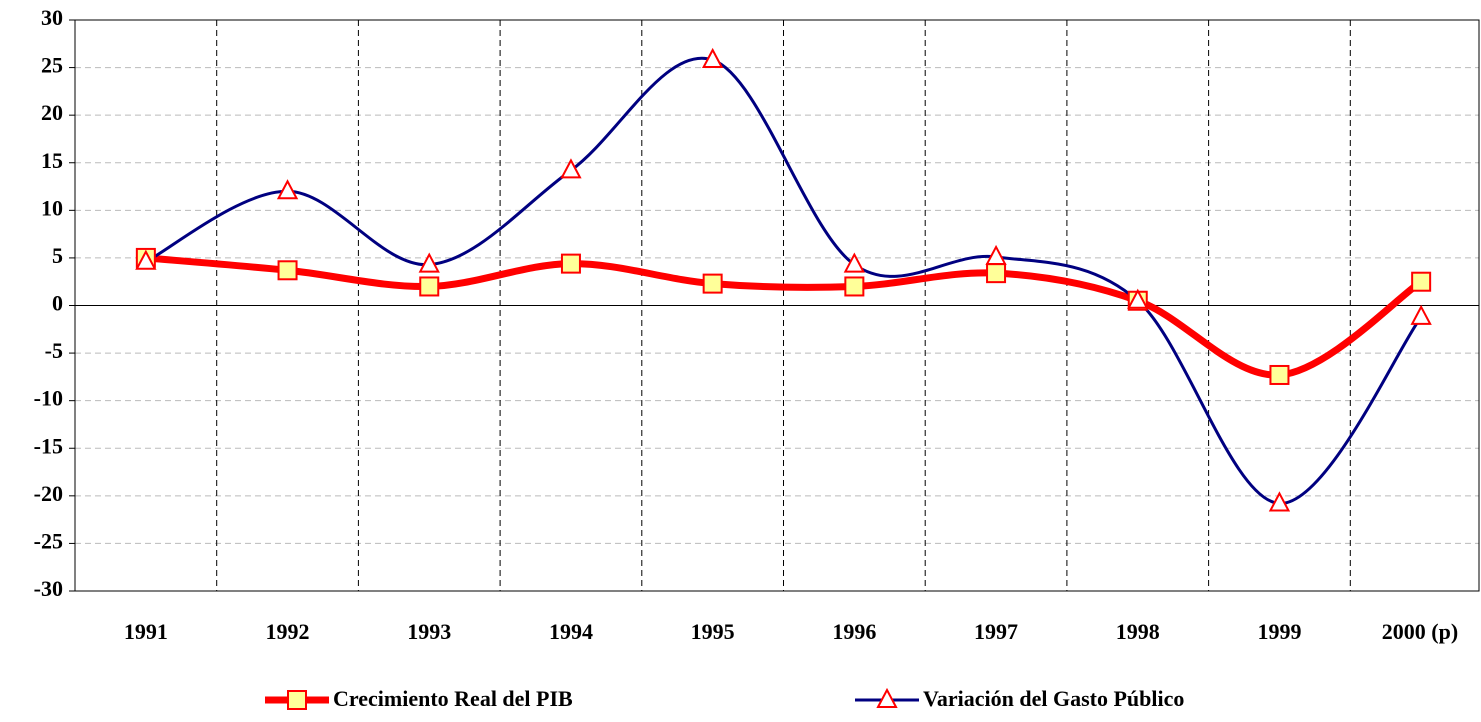 Image resolution: width=1481 pixels, height=722 pixels. Describe the element at coordinates (713, 631) in the screenshot. I see `x-tick-label: 1995` at that location.